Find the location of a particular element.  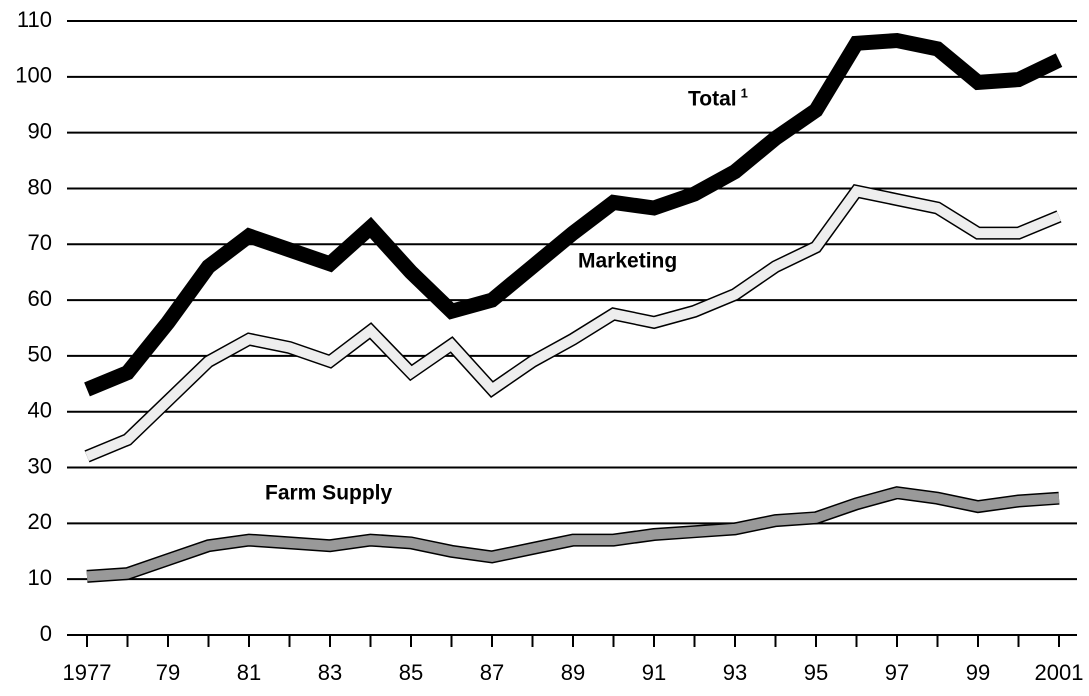

x-tick-label: 91 is located at coordinates (654, 672).